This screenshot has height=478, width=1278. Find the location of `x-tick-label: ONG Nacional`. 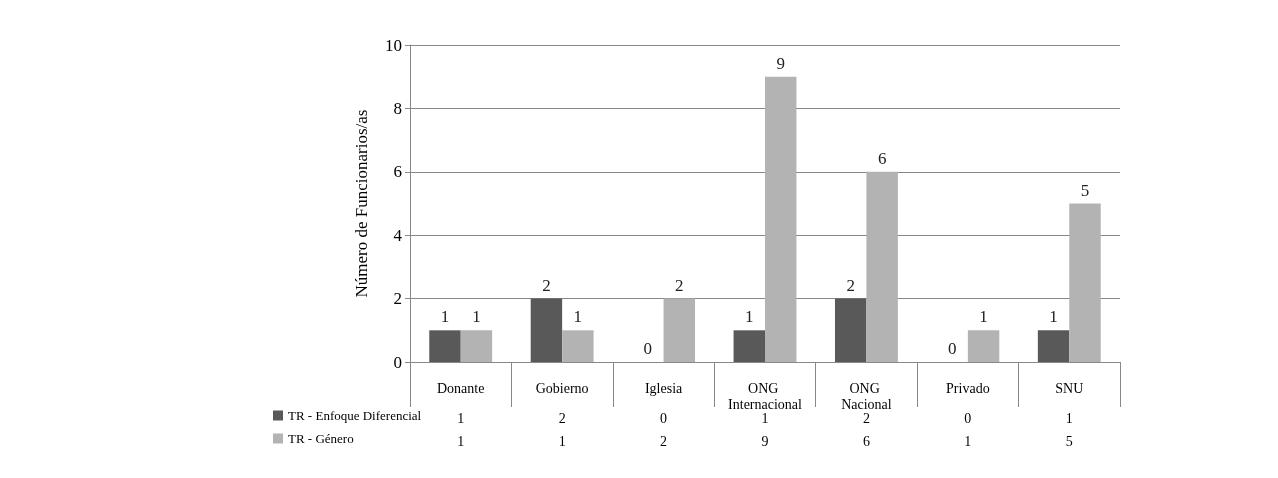

x-tick-label: ONG Nacional is located at coordinates (866, 396).